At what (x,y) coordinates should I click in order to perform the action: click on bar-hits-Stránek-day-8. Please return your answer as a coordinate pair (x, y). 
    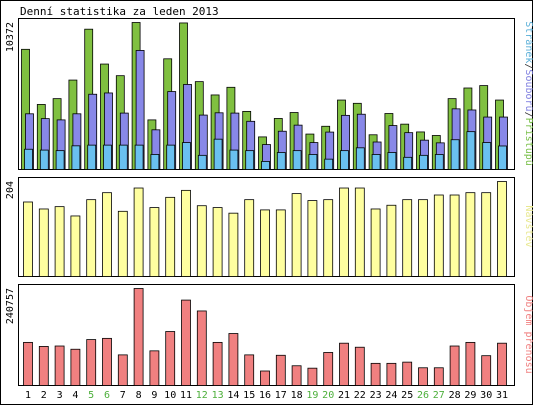
    Looking at the image, I should click on (139, 157).